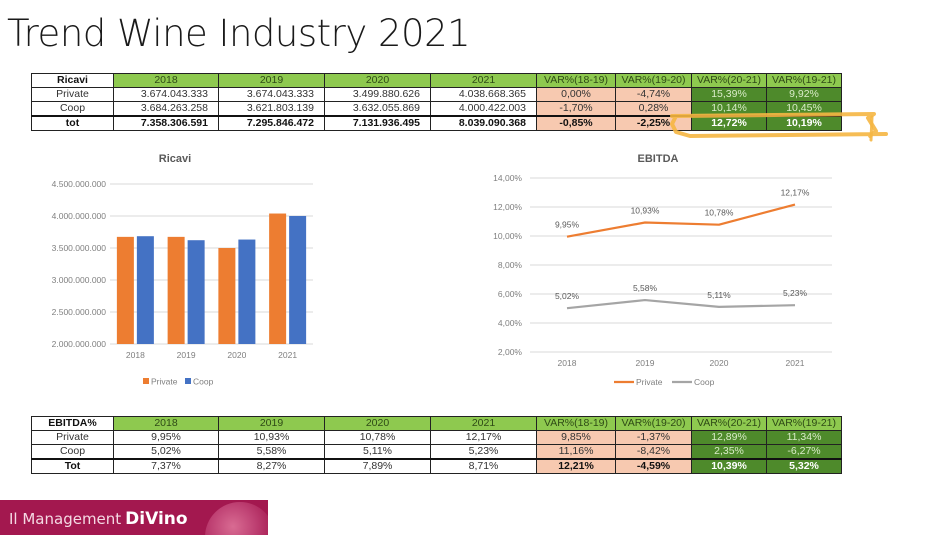 Image resolution: width=950 pixels, height=535 pixels. What do you see at coordinates (795, 293) in the screenshot?
I see `svg-text: 5,23%` at bounding box center [795, 293].